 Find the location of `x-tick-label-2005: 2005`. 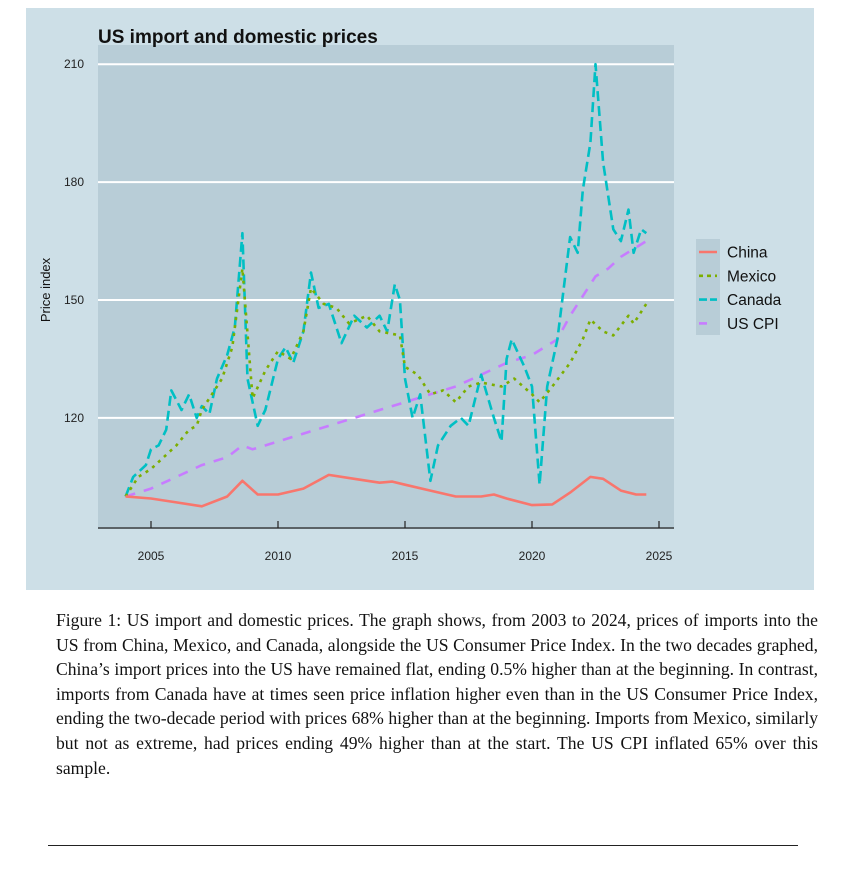

x-tick-label-2005: 2005 is located at coordinates (151, 556).